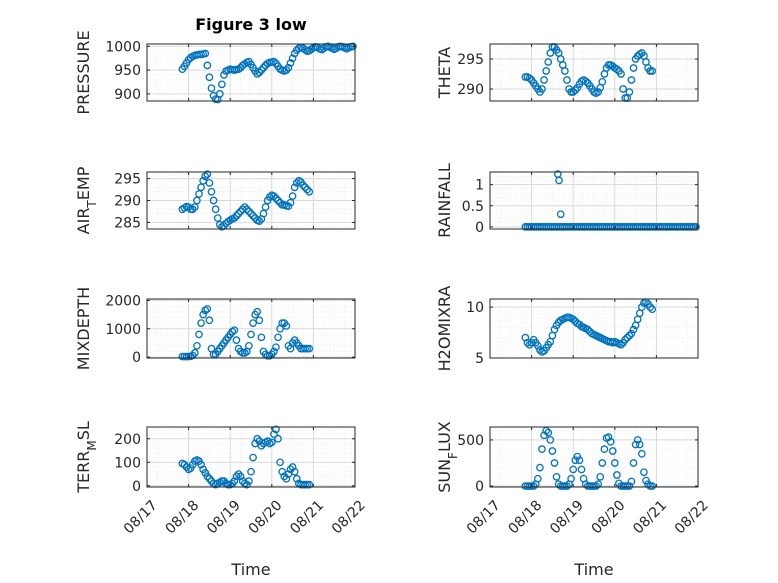 The width and height of the screenshot is (778, 583). Describe the element at coordinates (127, 223) in the screenshot. I see `y-tick-label: 285` at that location.